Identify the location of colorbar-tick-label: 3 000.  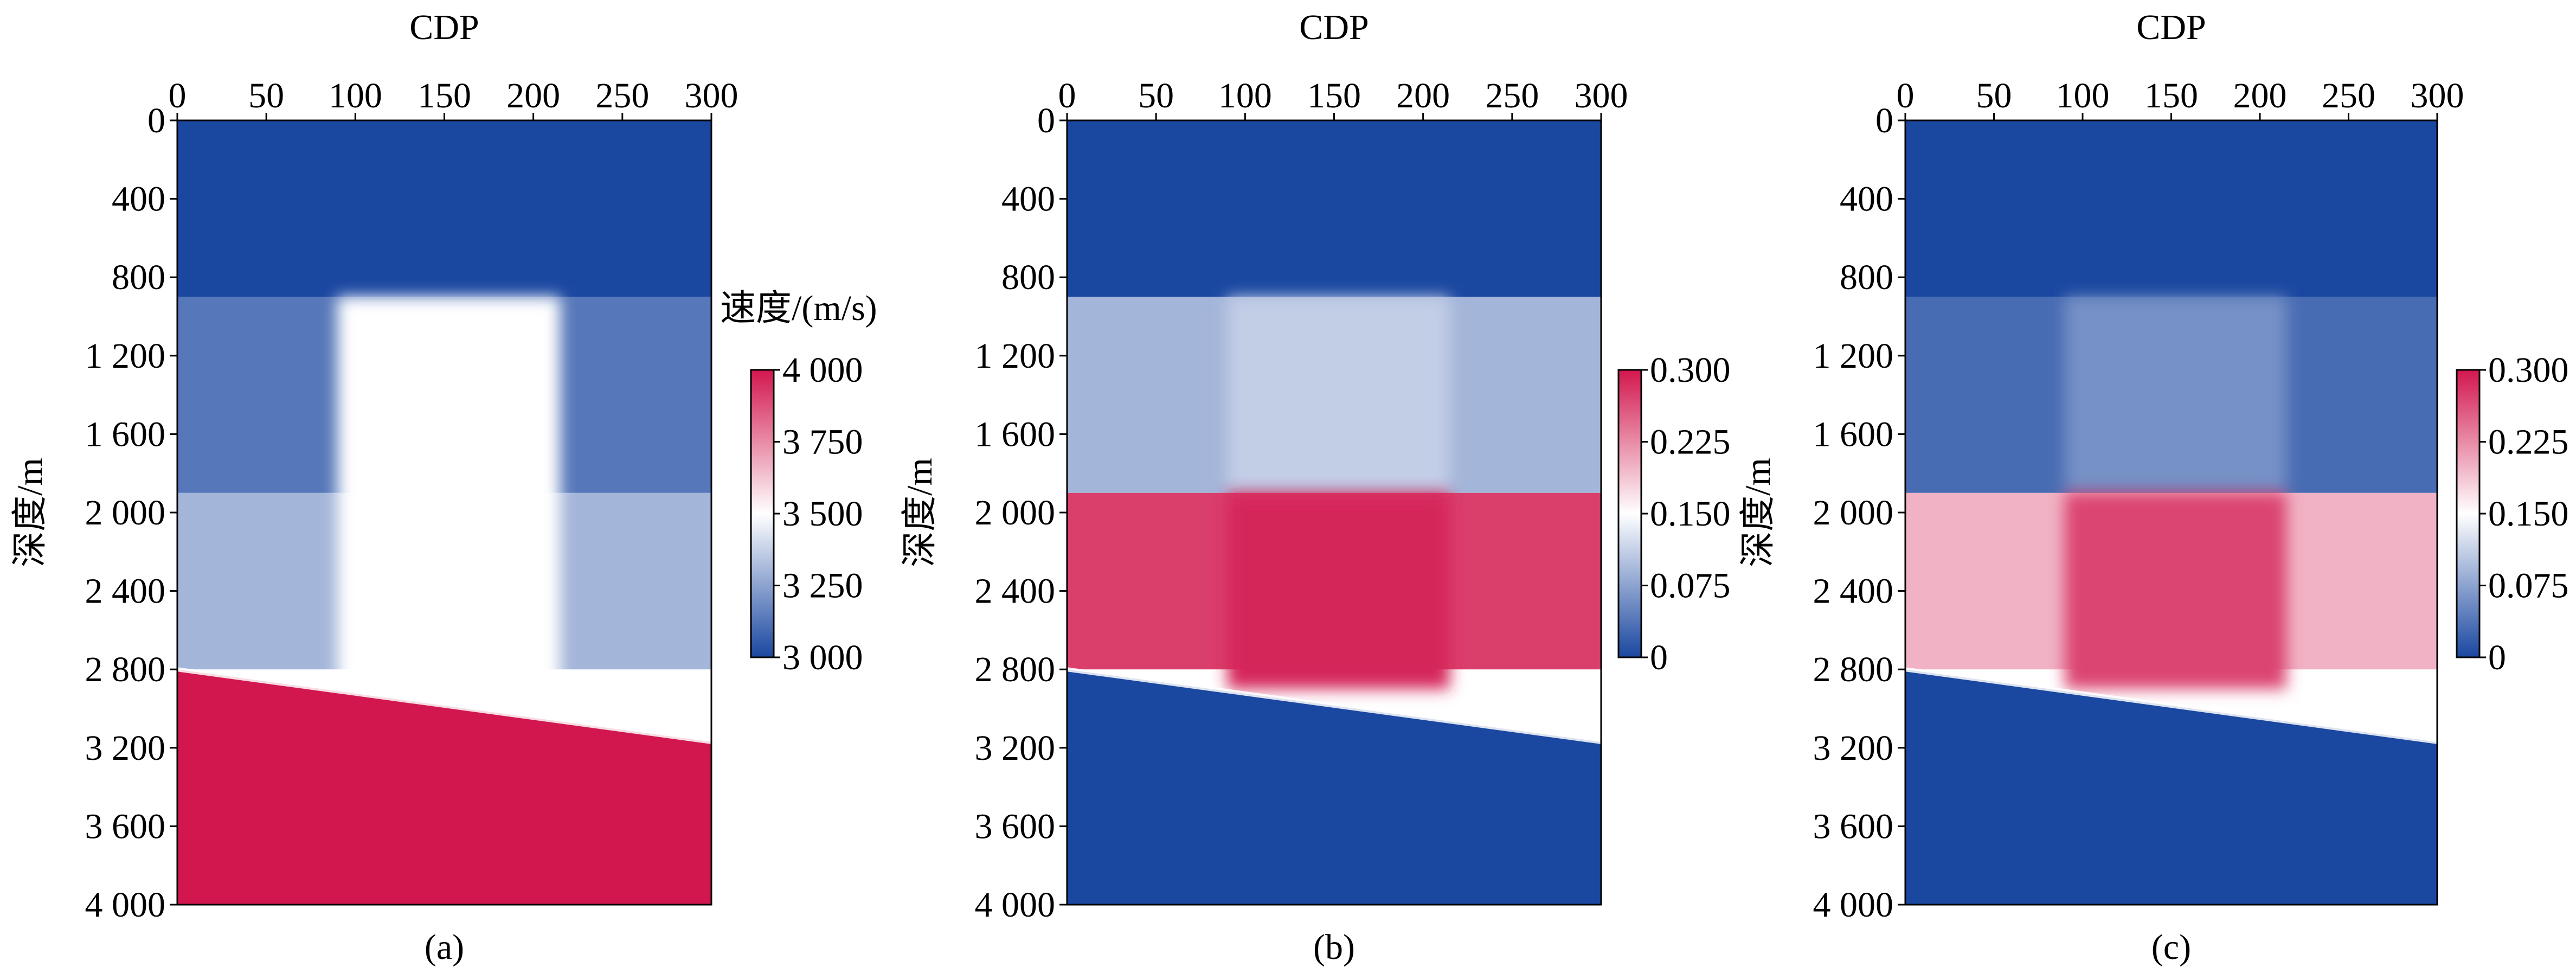
(822, 657).